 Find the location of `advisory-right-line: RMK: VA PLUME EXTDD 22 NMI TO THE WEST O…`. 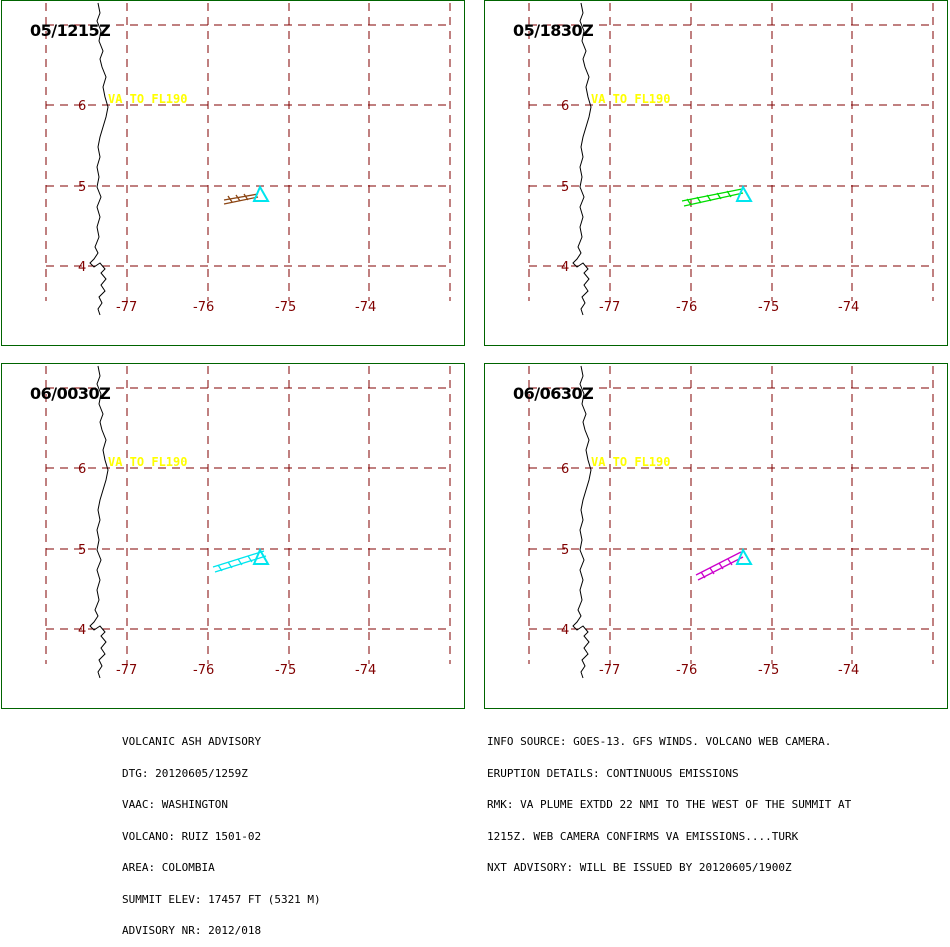

advisory-right-line: RMK: VA PLUME EXTDD 22 NMI TO THE WEST O… is located at coordinates (669, 804).